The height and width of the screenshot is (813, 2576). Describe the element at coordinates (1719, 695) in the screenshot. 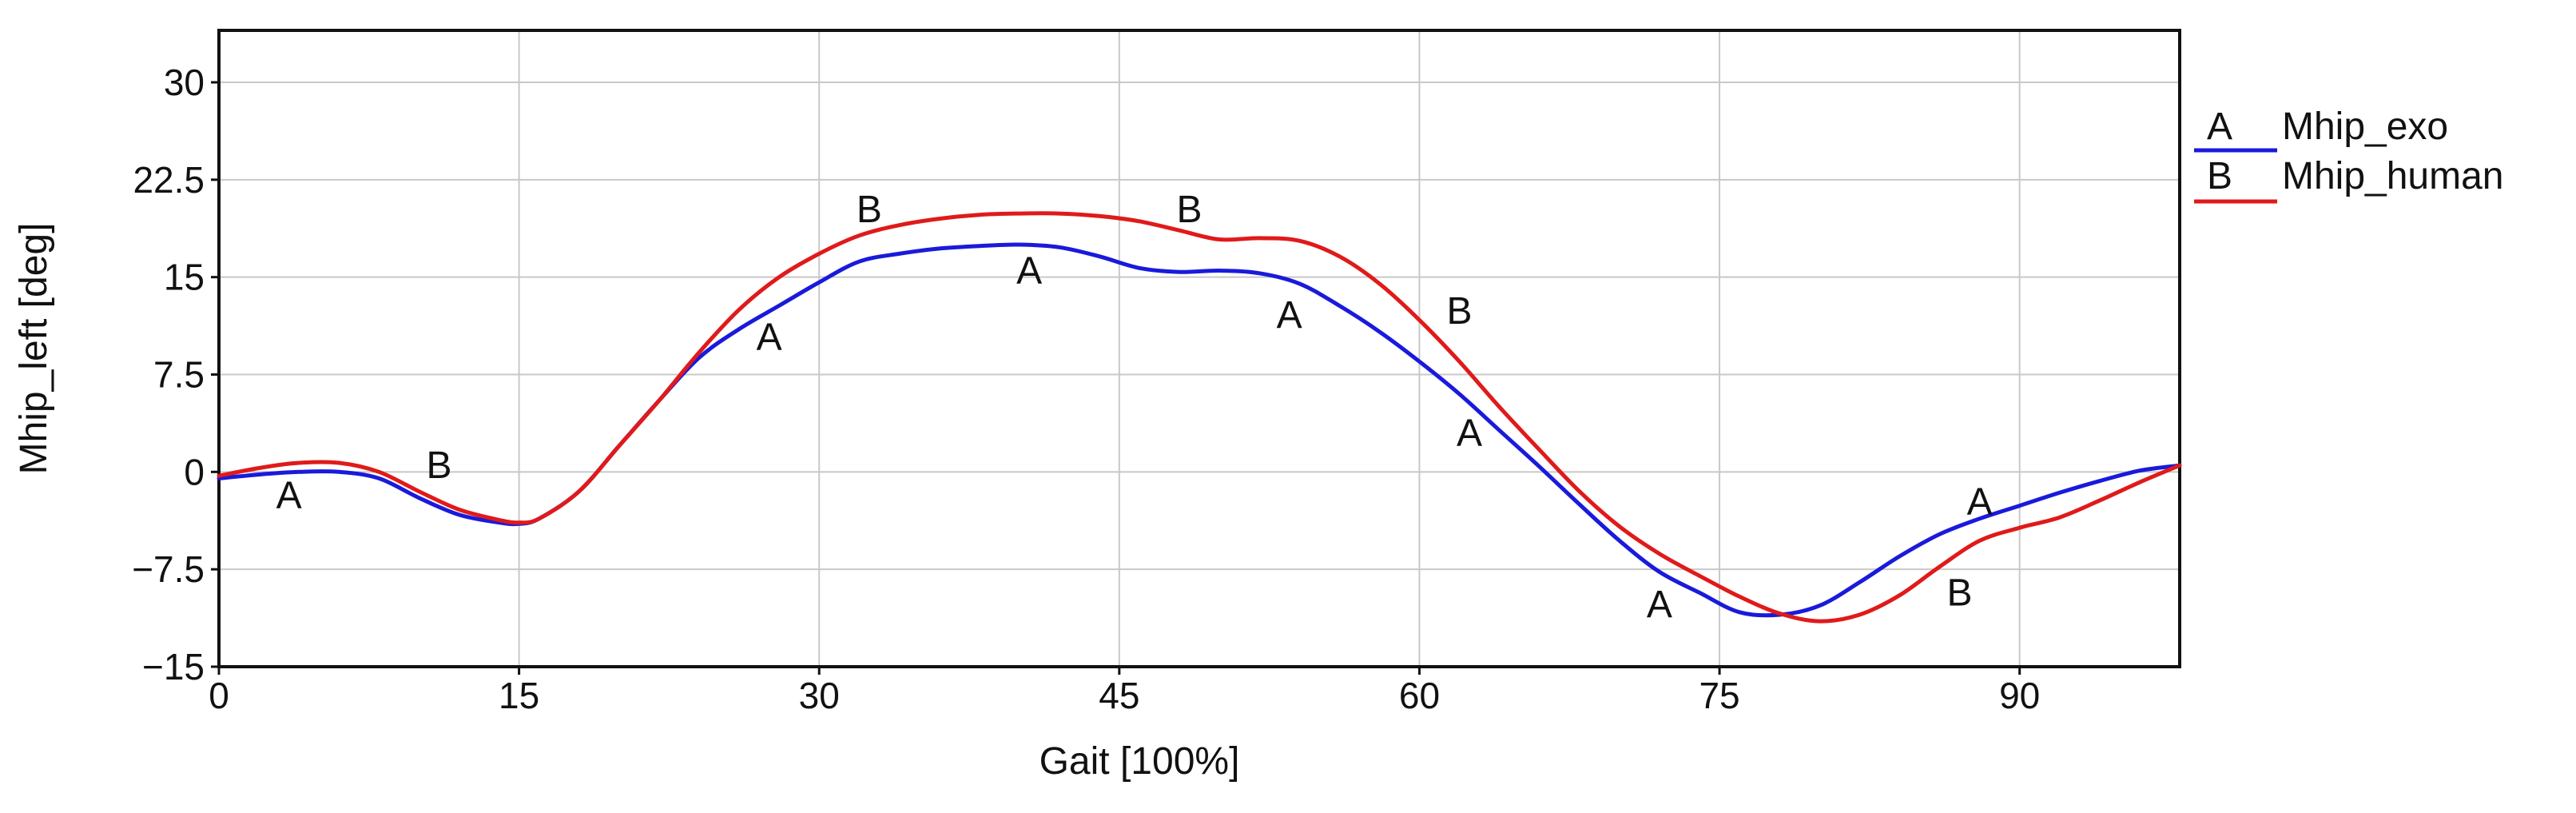

I see `x-tick-label: 75` at that location.